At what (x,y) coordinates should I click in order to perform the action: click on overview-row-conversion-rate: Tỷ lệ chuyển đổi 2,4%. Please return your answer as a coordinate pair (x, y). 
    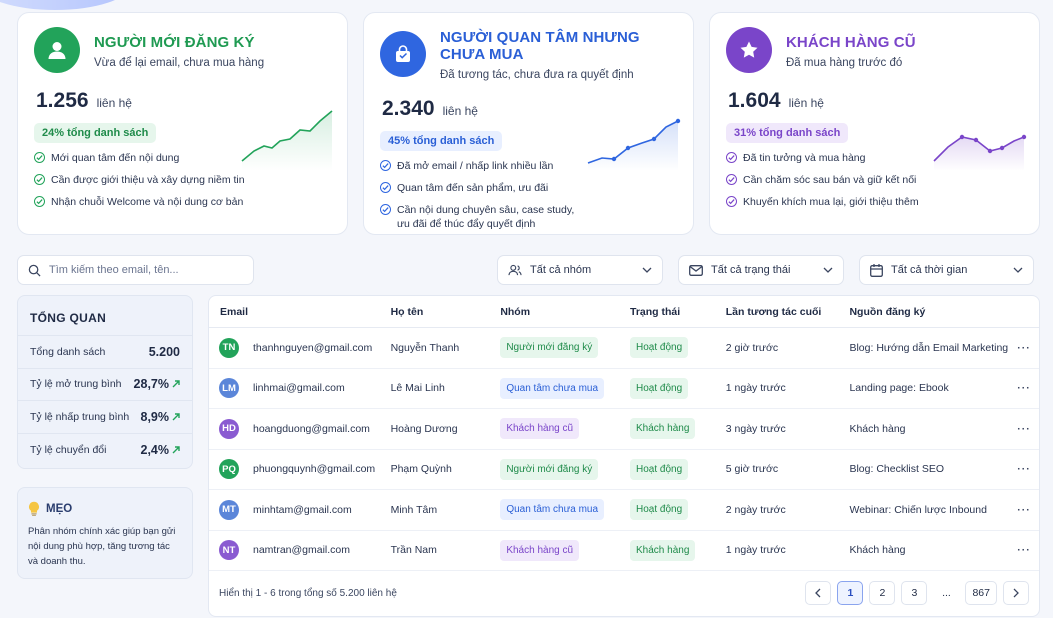
    Looking at the image, I should click on (105, 450).